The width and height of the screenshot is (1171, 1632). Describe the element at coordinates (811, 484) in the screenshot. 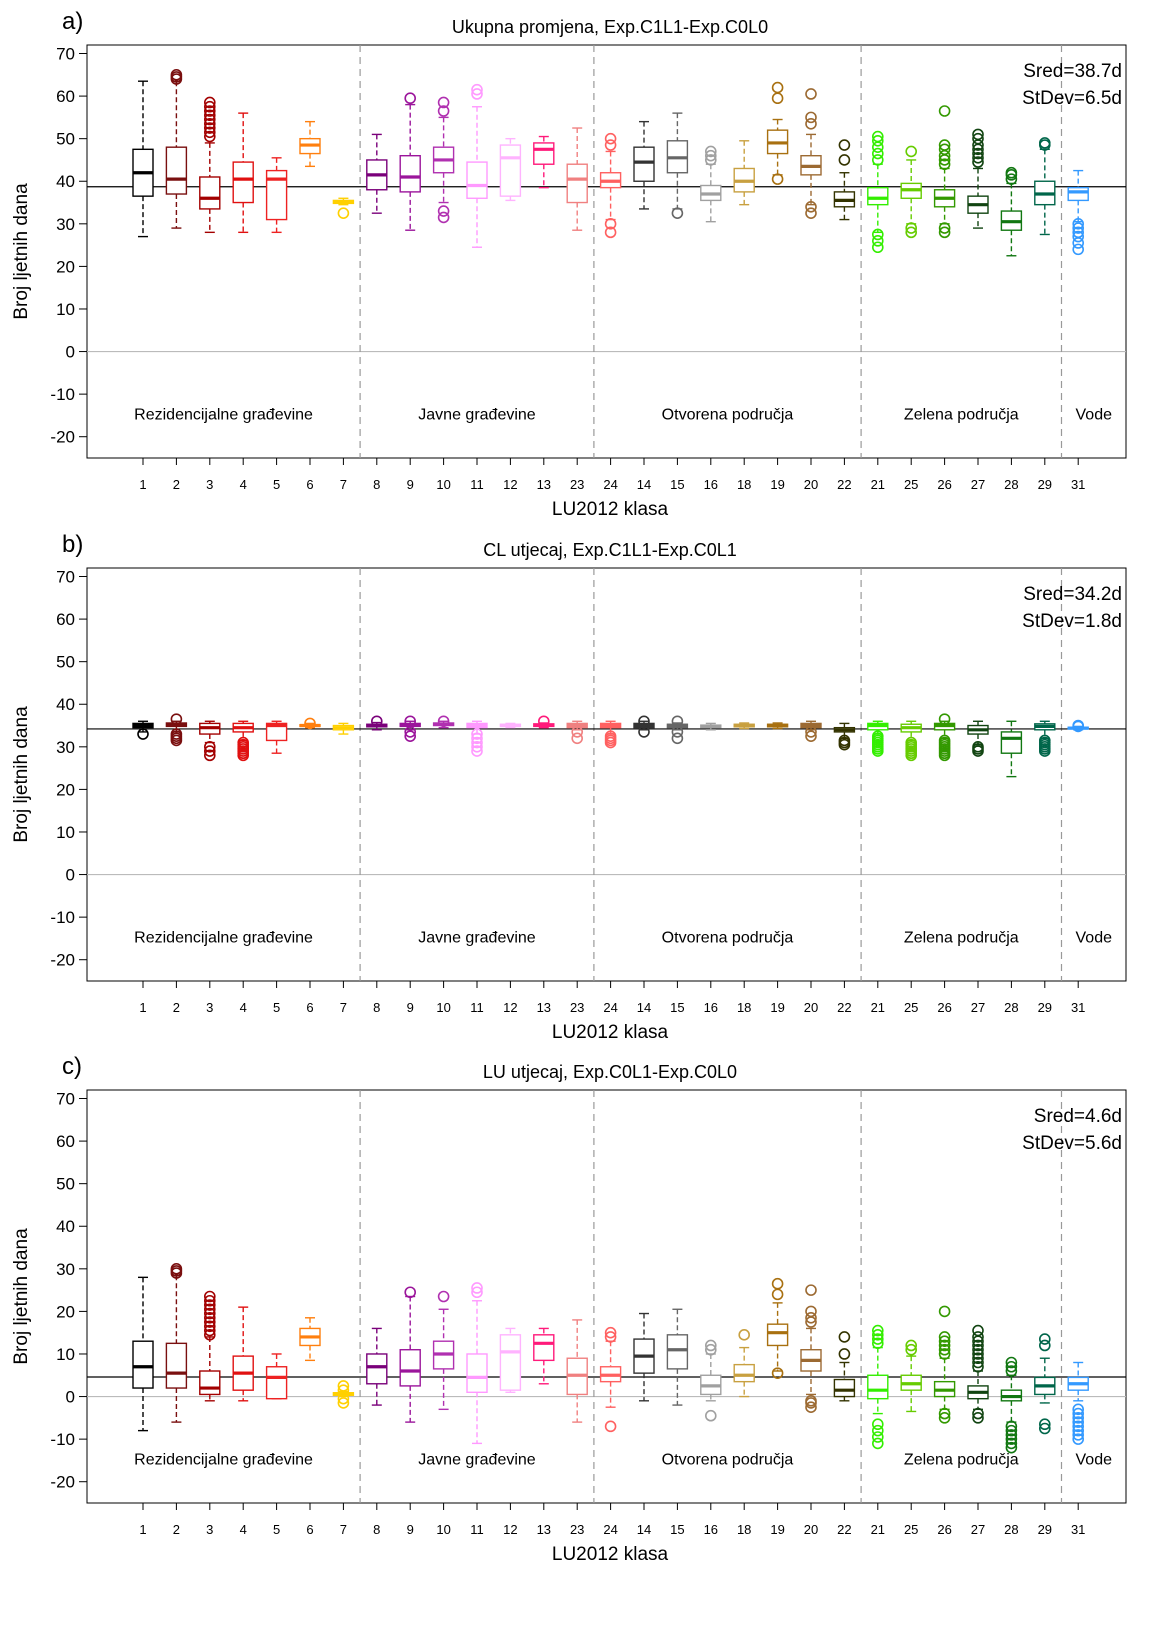

I see `x-tick-label: 20` at that location.